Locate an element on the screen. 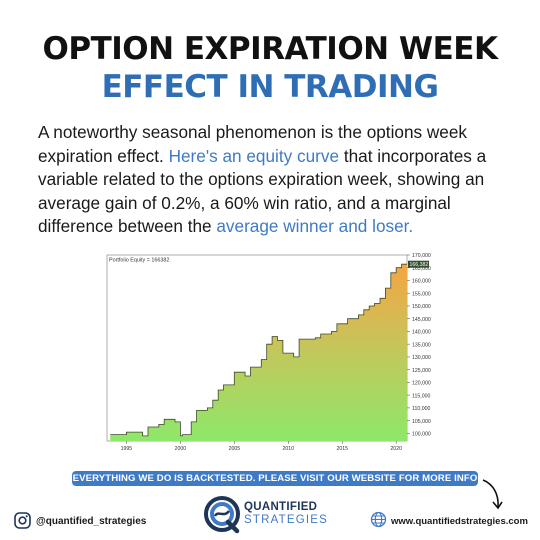 Image resolution: width=540 pixels, height=540 pixels. page-title-line1: OPTION EXPIRATION WEEK is located at coordinates (270, 49).